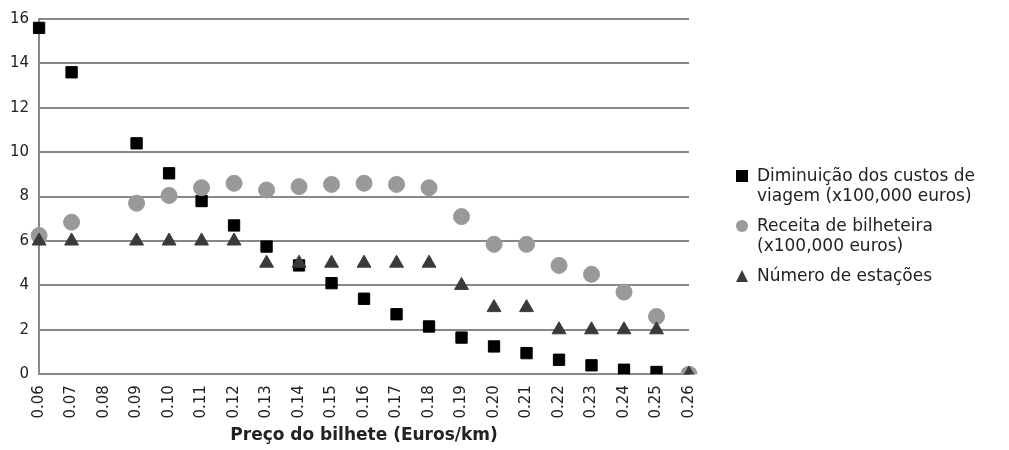 This screenshot has width=1009, height=450. I want to click on y-tick-label: 12, so click(19, 106).